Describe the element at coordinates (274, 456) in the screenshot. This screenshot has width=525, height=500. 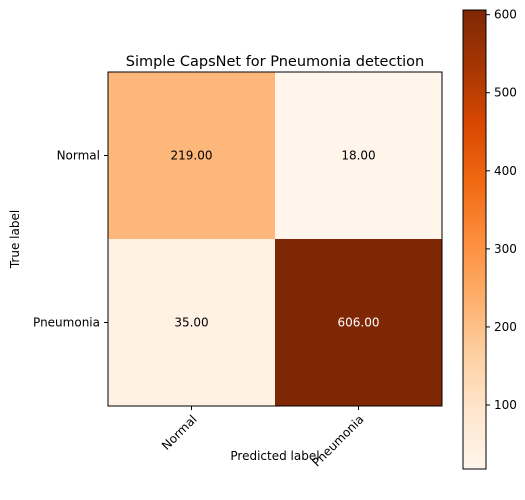
I see `x-axis-title: Predicted label` at that location.